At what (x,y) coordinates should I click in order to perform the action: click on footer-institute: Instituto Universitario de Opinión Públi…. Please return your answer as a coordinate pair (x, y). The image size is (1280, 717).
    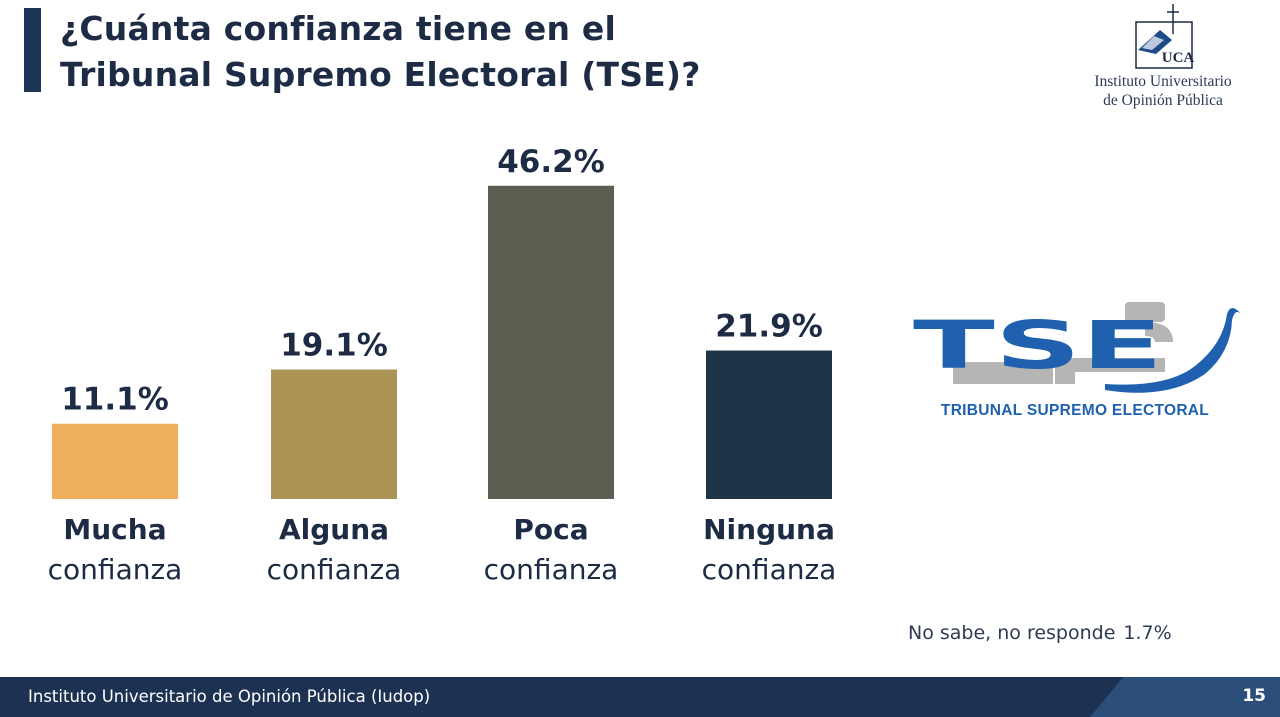
    Looking at the image, I should click on (229, 696).